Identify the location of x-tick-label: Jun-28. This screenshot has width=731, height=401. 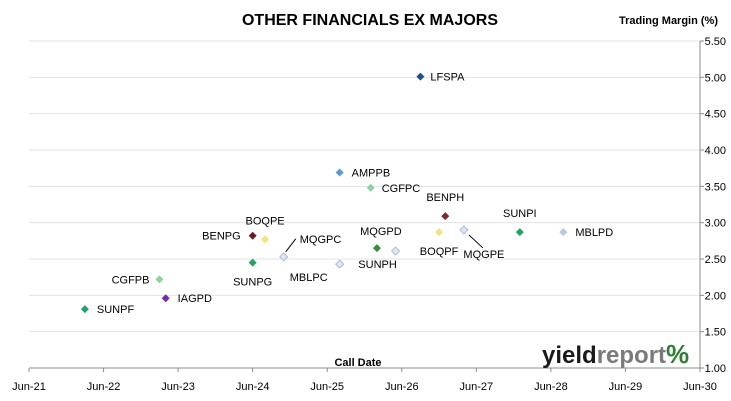
(551, 387).